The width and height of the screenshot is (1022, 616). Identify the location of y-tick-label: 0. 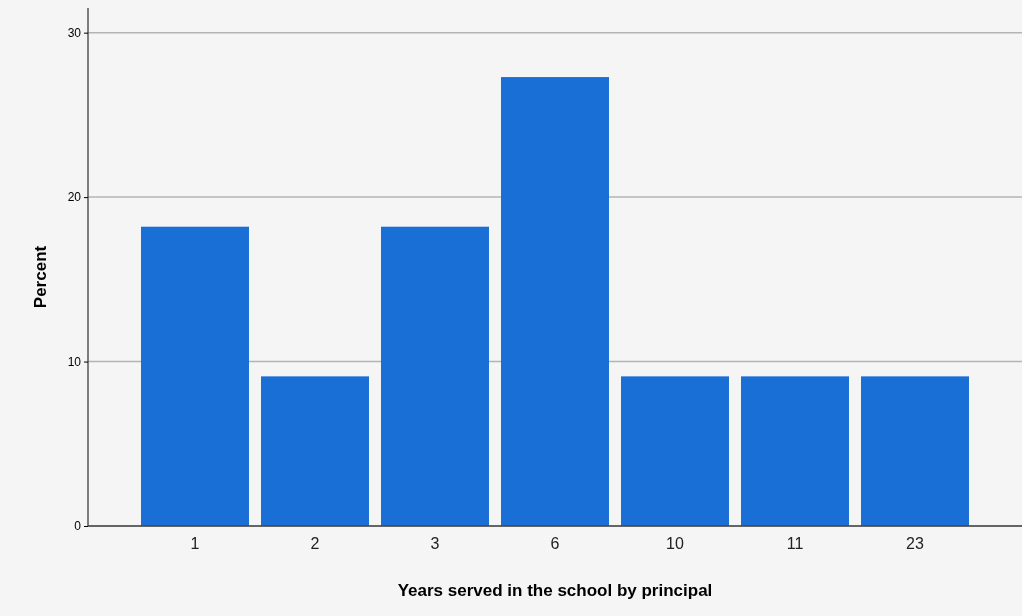
(78, 526).